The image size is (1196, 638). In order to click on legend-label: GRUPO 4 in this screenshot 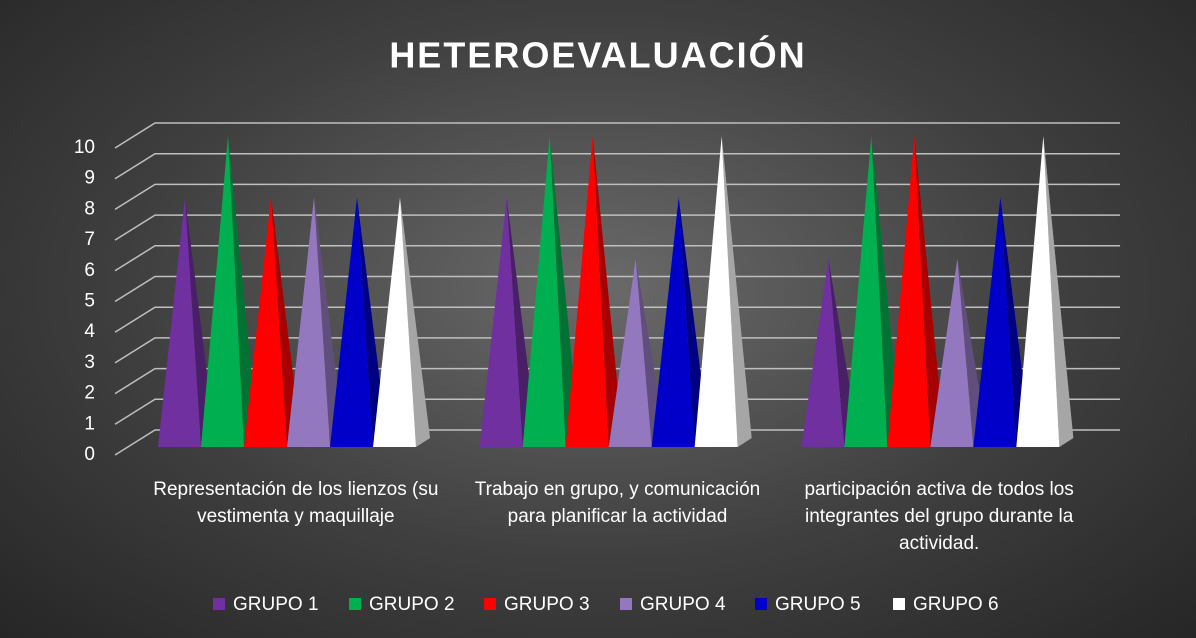, I will do `click(683, 604)`.